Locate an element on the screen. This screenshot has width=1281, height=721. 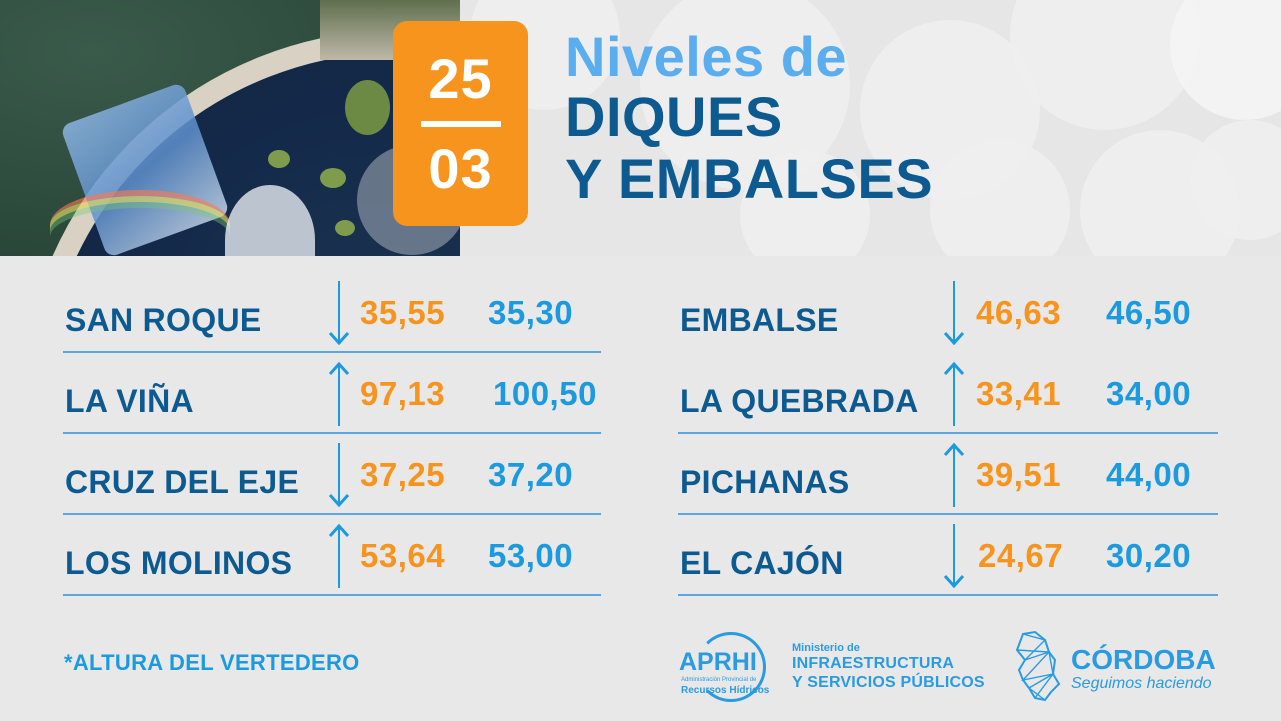
reservoir-row: EL CAJÓN 24,67 30,20 is located at coordinates (948, 555).